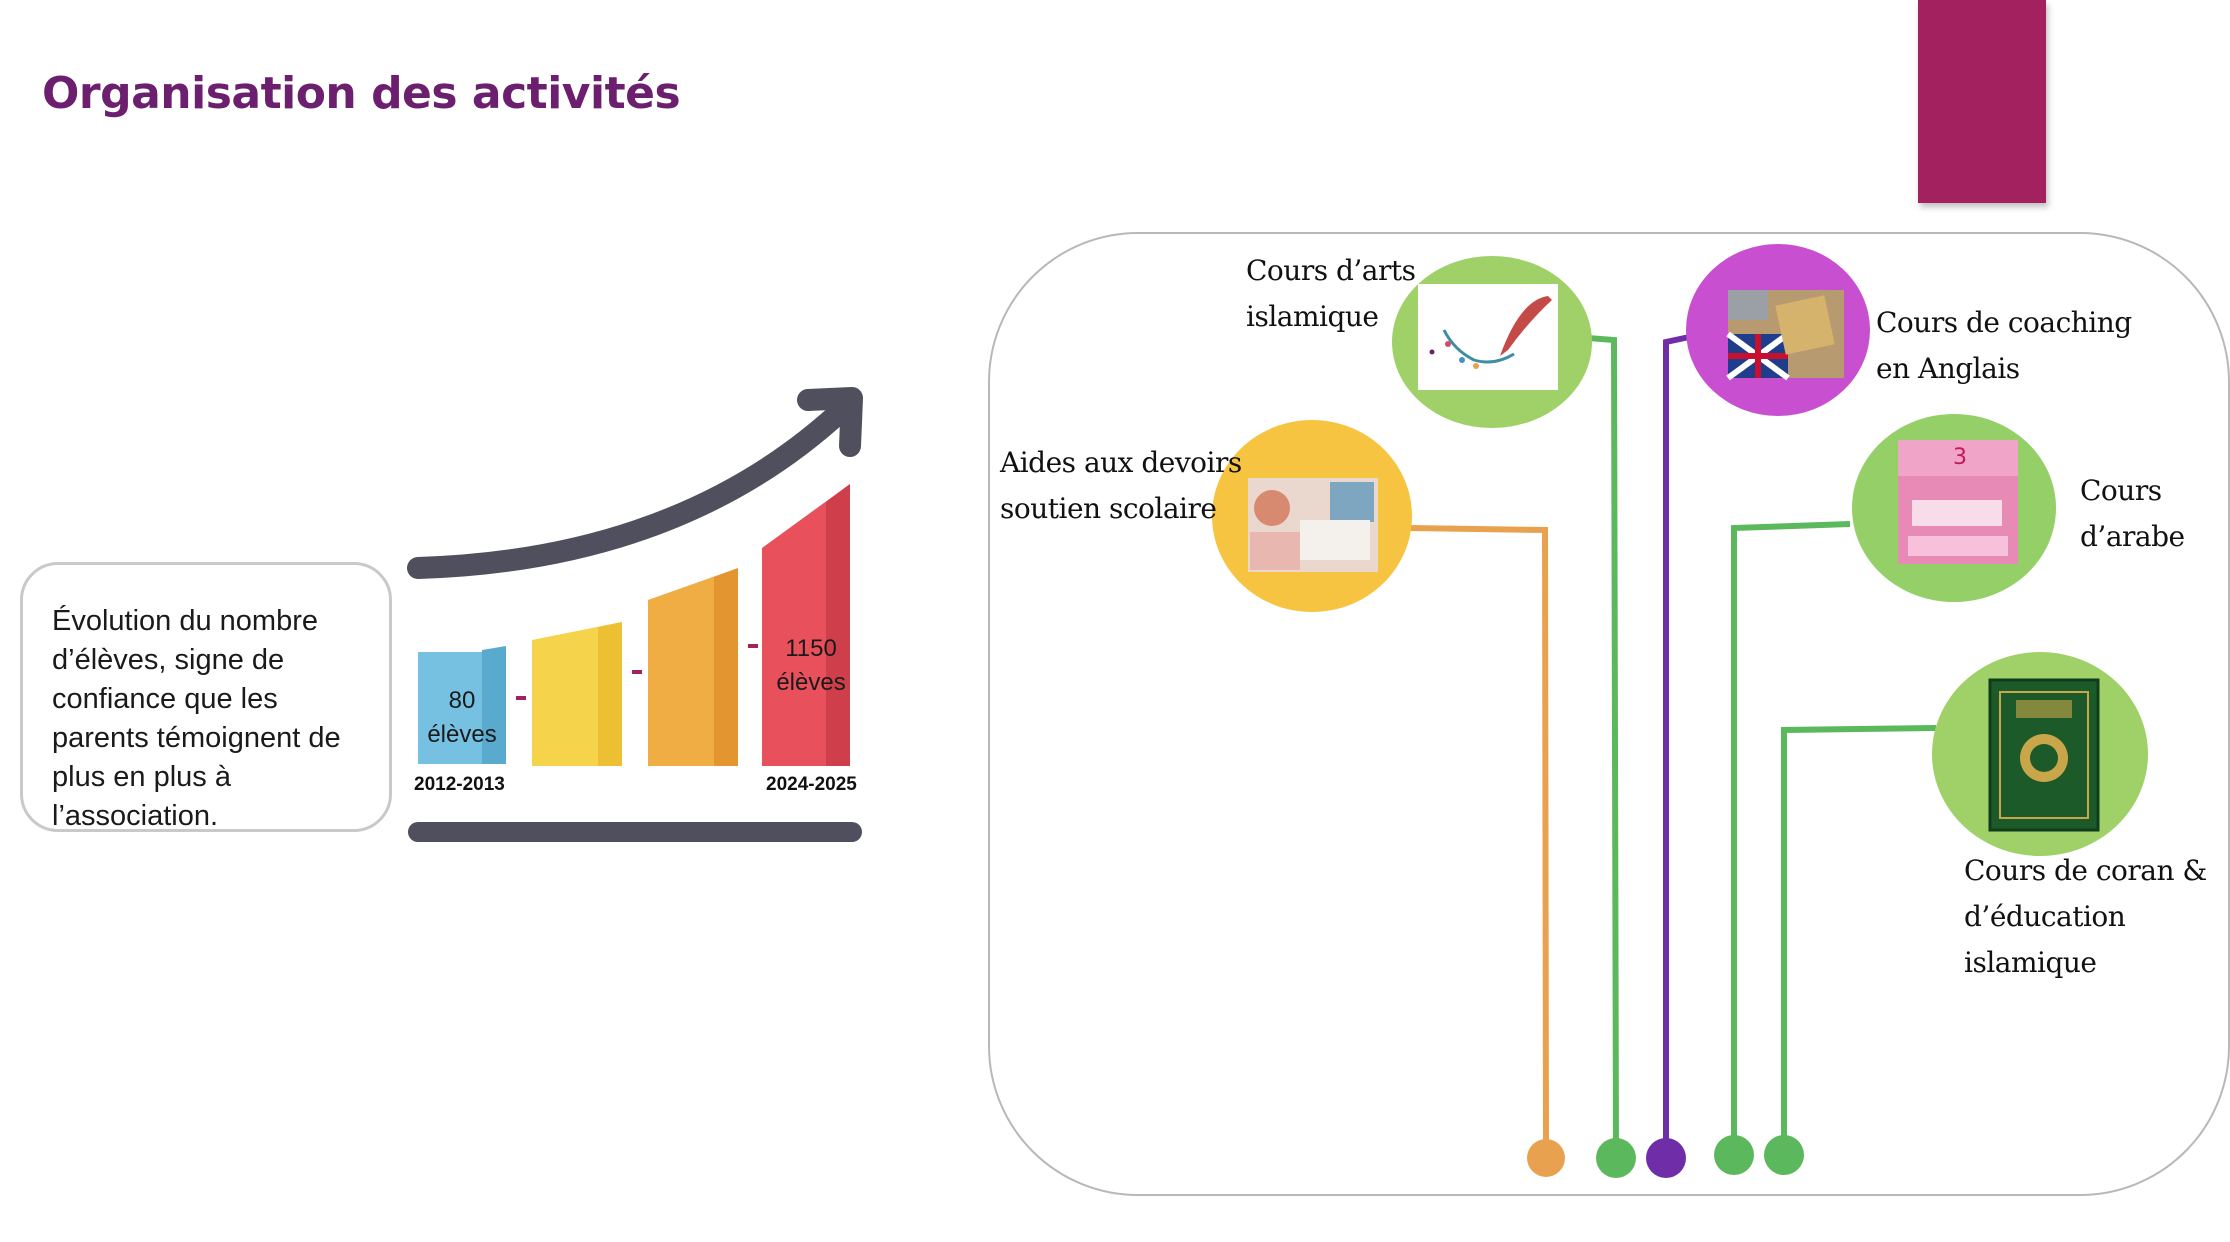 This screenshot has width=2230, height=1242. Describe the element at coordinates (806, 625) in the screenshot. I see `bar-2024-2025` at that location.